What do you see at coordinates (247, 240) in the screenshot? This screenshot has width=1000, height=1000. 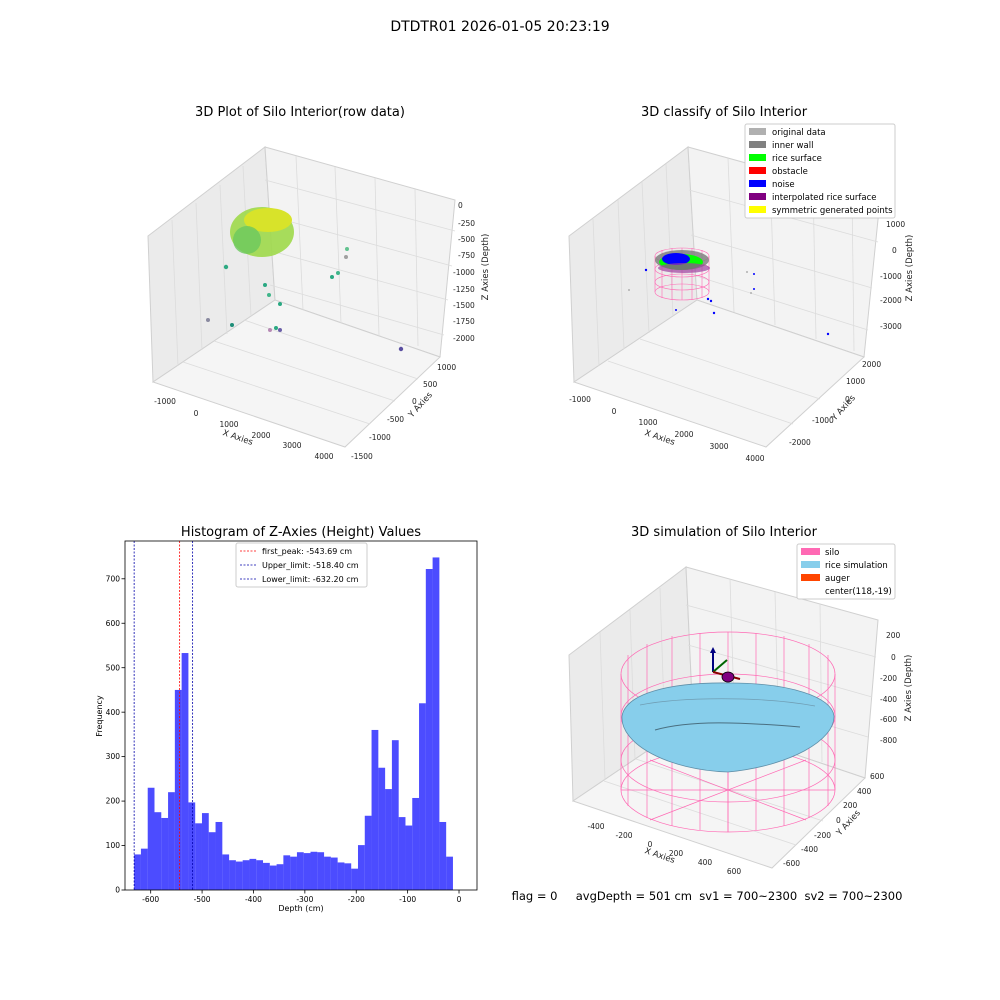 I see `raw-cloud-shade` at bounding box center [247, 240].